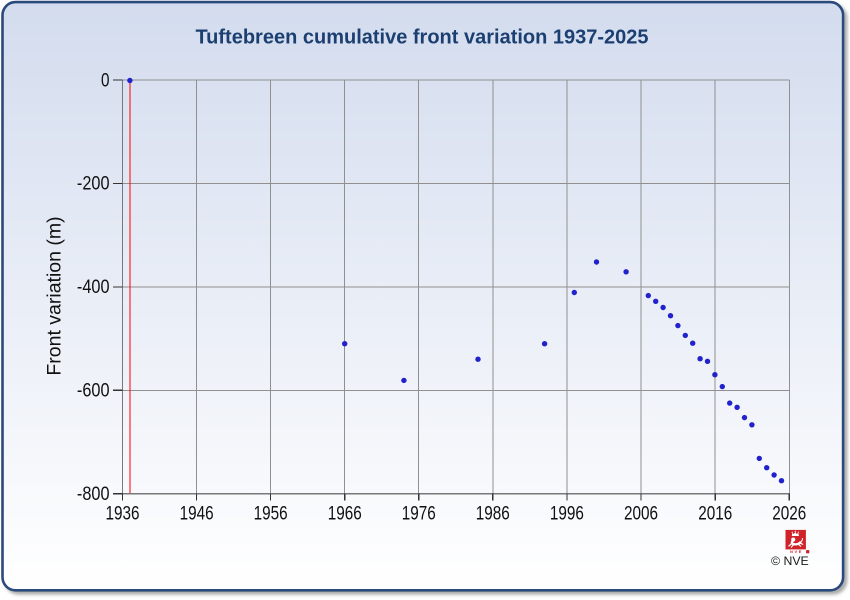 This screenshot has height=600, width=850. What do you see at coordinates (197, 513) in the screenshot?
I see `svg-text: 1946` at bounding box center [197, 513].